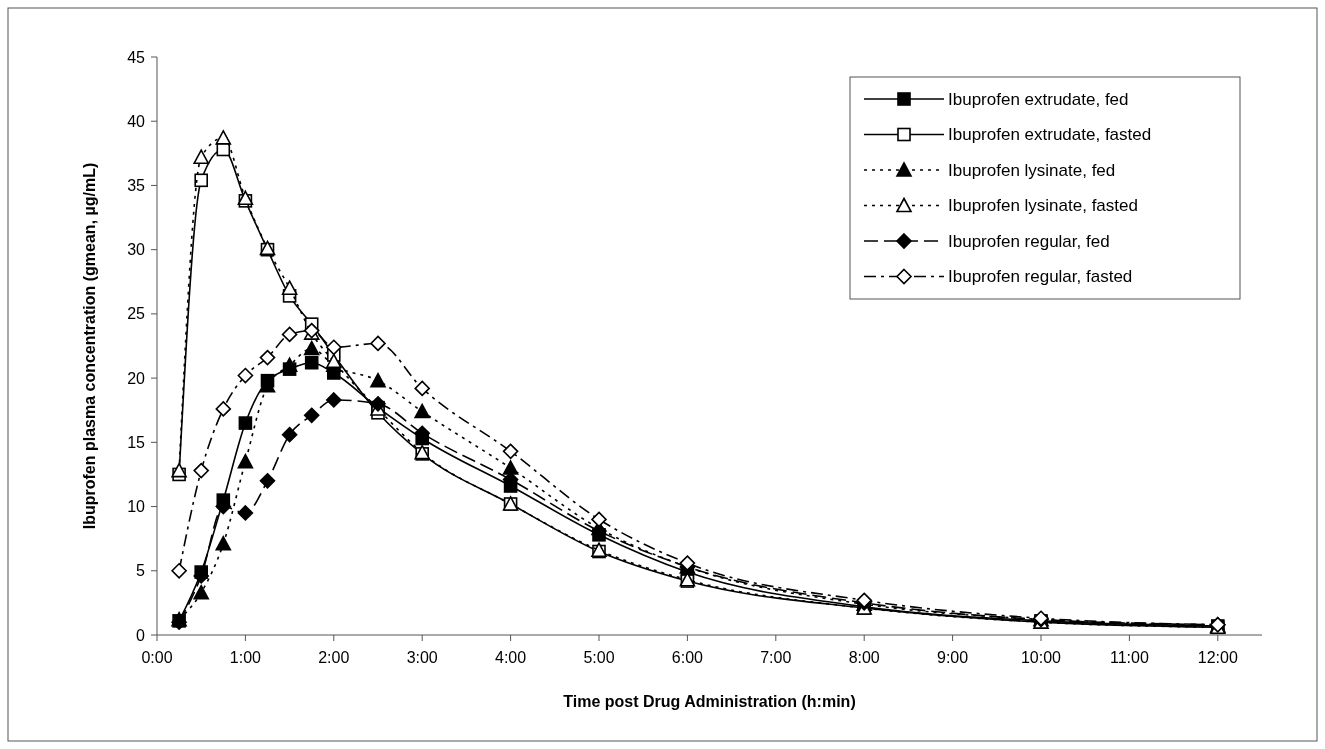  I want to click on x-tick-label: 9:00, so click(953, 657).